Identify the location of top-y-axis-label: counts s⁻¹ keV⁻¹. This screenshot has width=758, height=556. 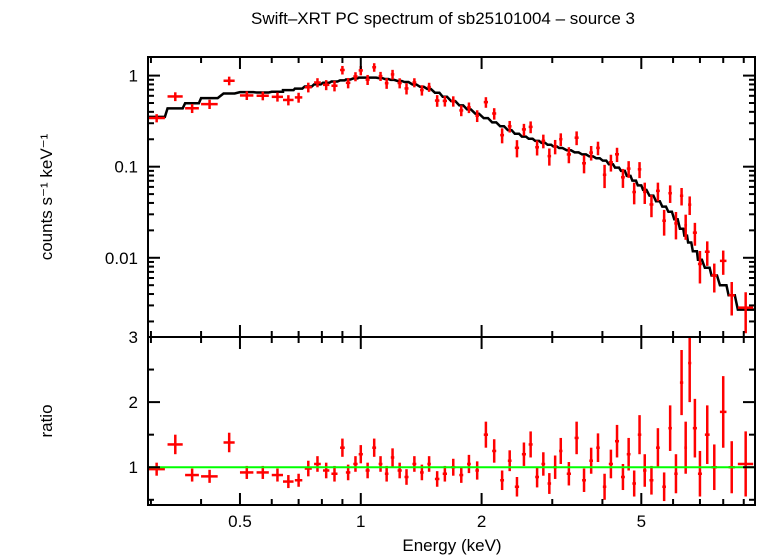
(46, 196).